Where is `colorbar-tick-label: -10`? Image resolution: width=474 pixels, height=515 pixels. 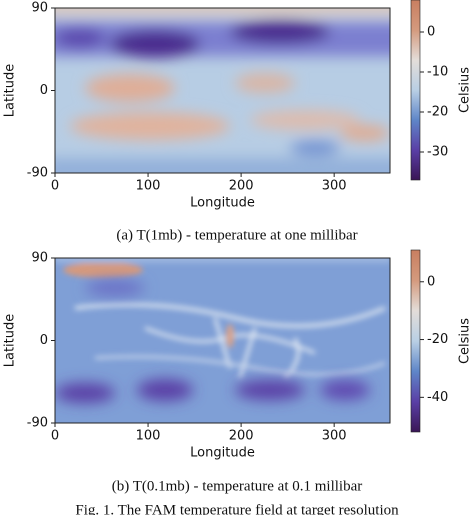 colorbar-tick-label: -10 is located at coordinates (437, 72).